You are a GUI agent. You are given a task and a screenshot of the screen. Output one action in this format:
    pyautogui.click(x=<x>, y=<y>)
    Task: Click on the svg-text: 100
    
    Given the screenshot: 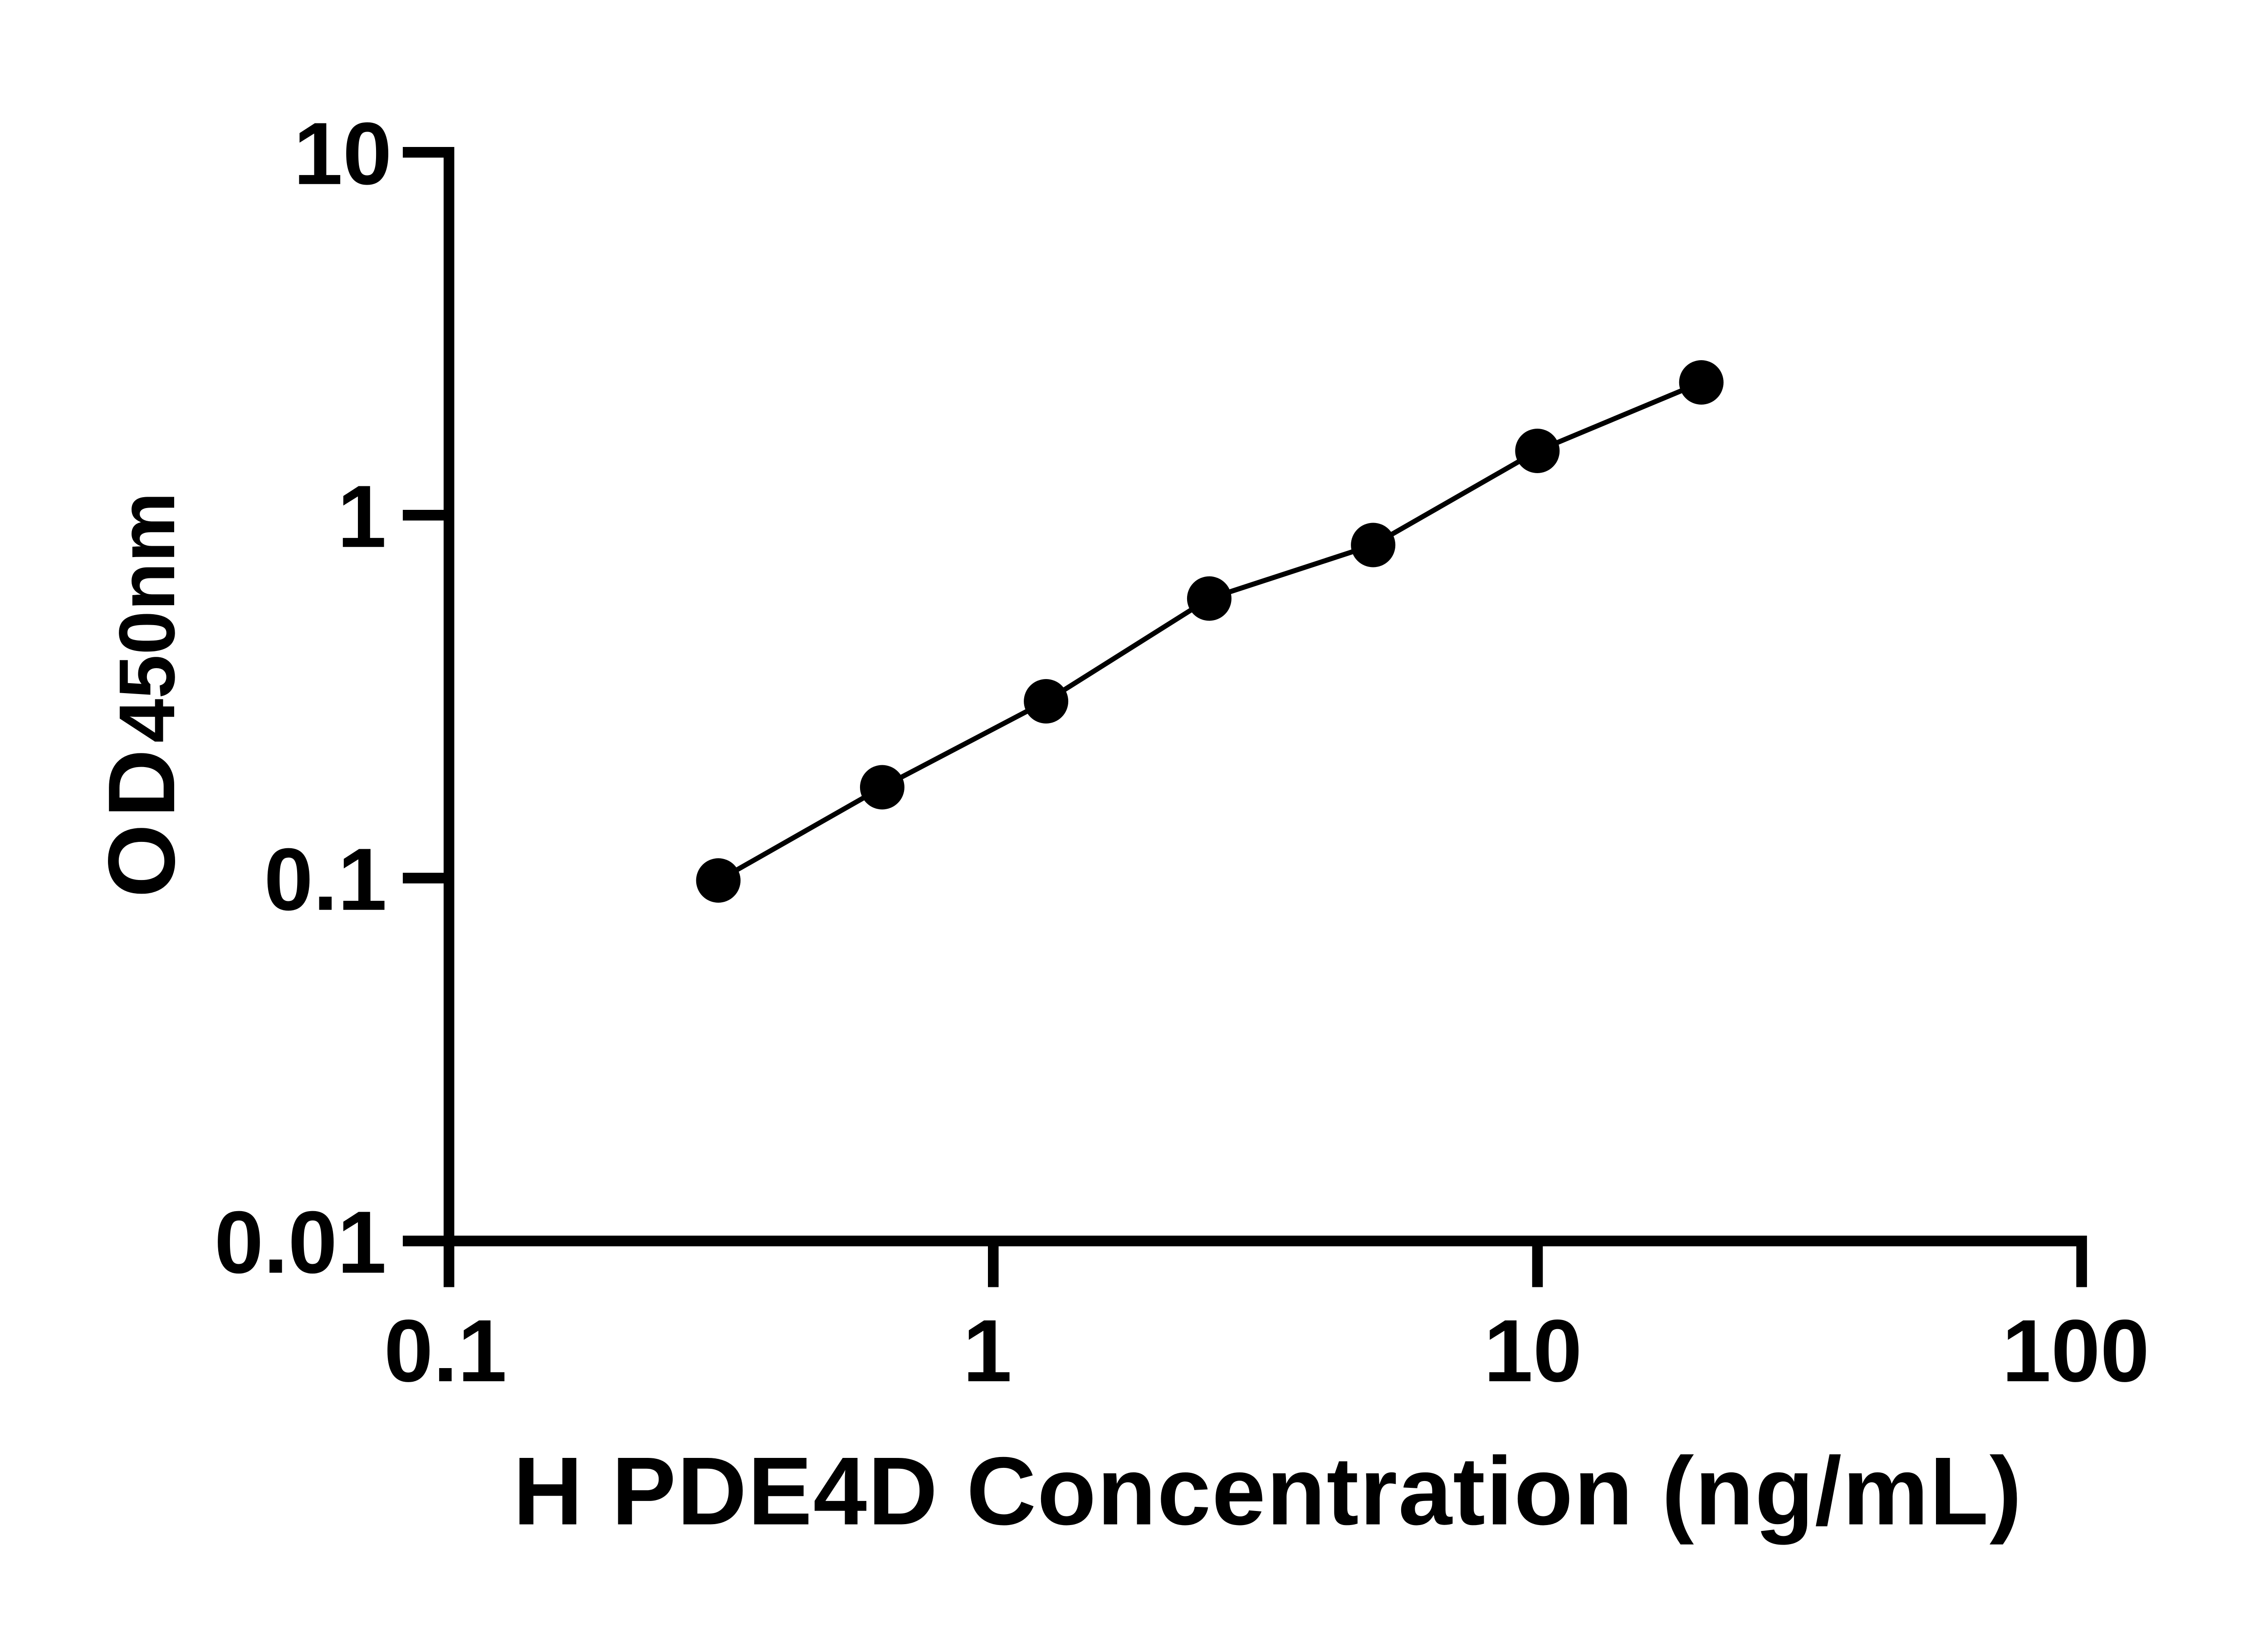 What is the action you would take?
    pyautogui.click(x=2076, y=1350)
    